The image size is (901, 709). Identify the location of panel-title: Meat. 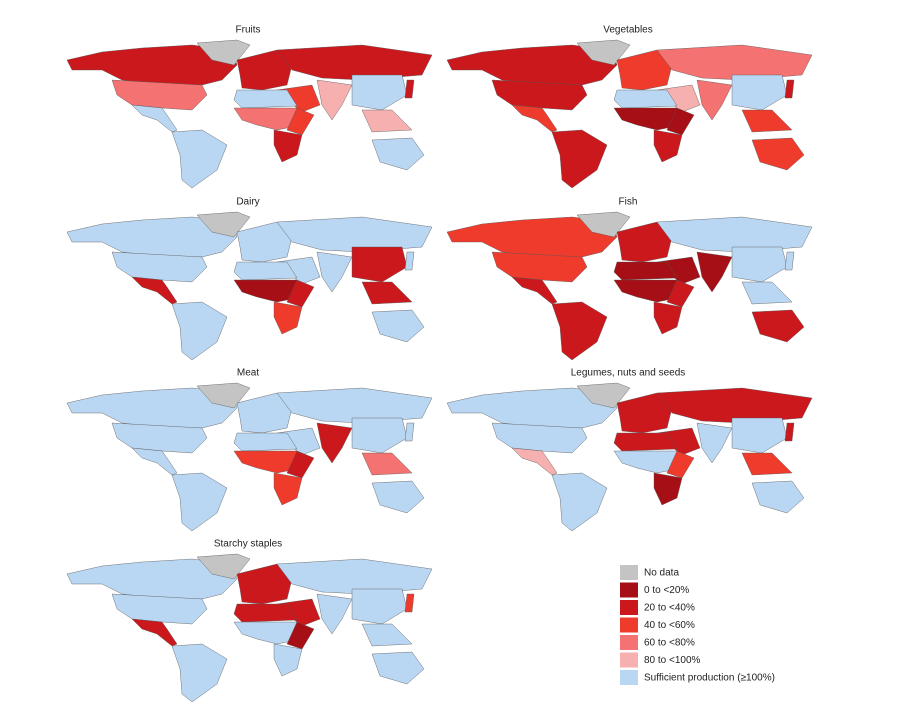
(248, 373).